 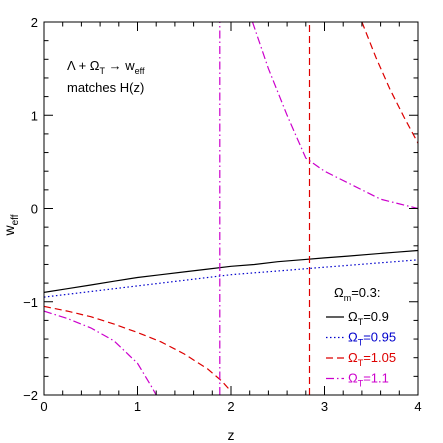 What do you see at coordinates (230, 406) in the screenshot?
I see `x-tick-label: 2` at bounding box center [230, 406].